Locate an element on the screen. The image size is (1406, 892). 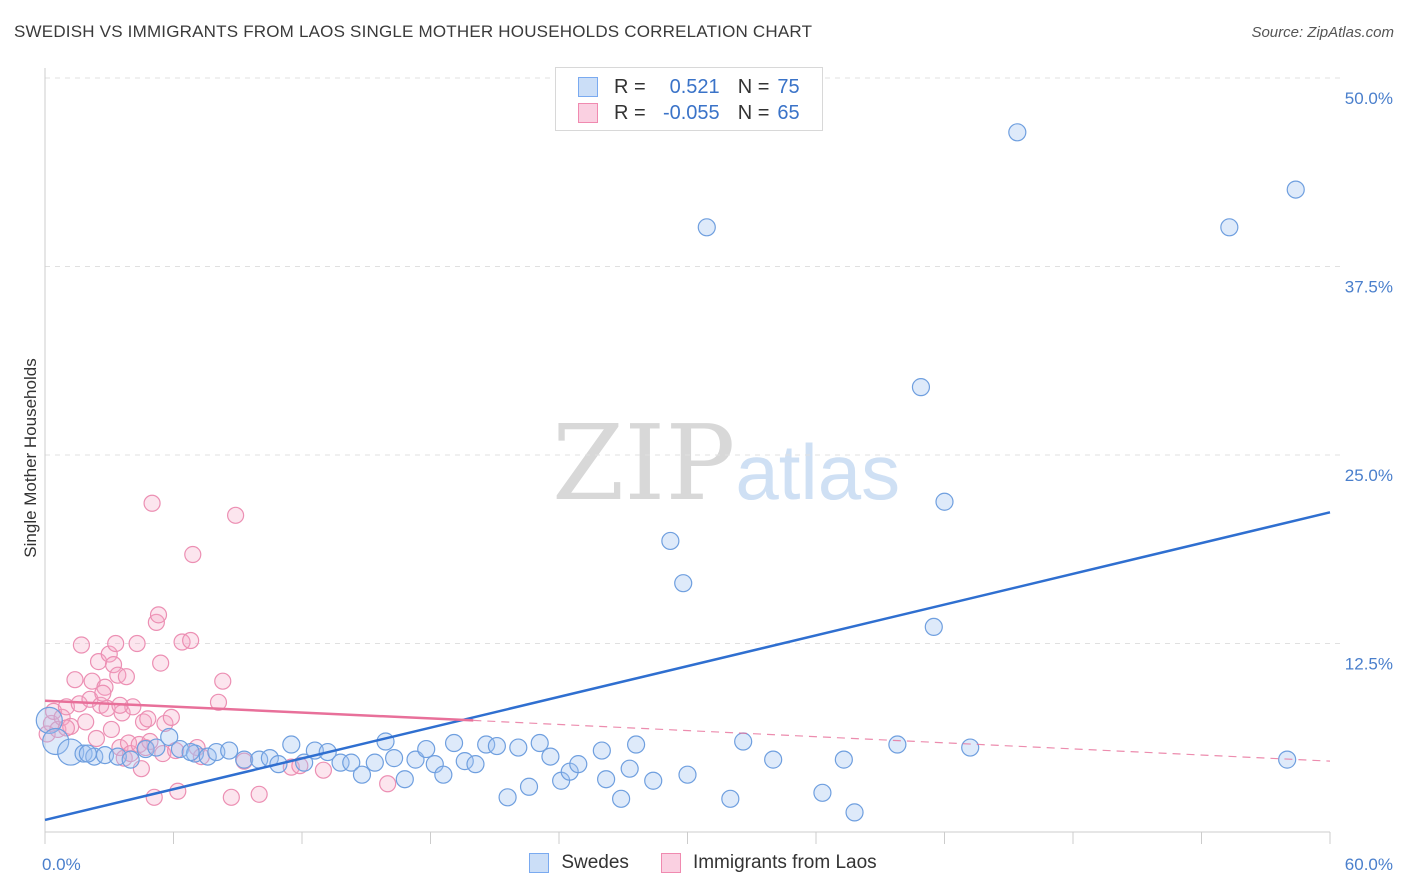
correlation-legend: R = 0.521 N = 75 R = -0.055 N = 65 is located at coordinates (689, 99).